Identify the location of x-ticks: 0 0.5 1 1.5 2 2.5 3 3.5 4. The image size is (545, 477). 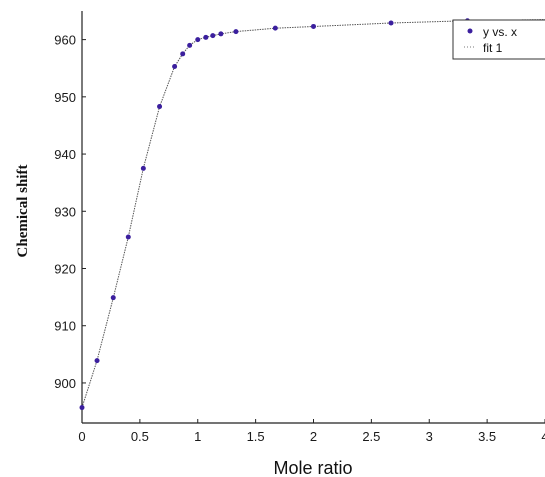
(311, 431).